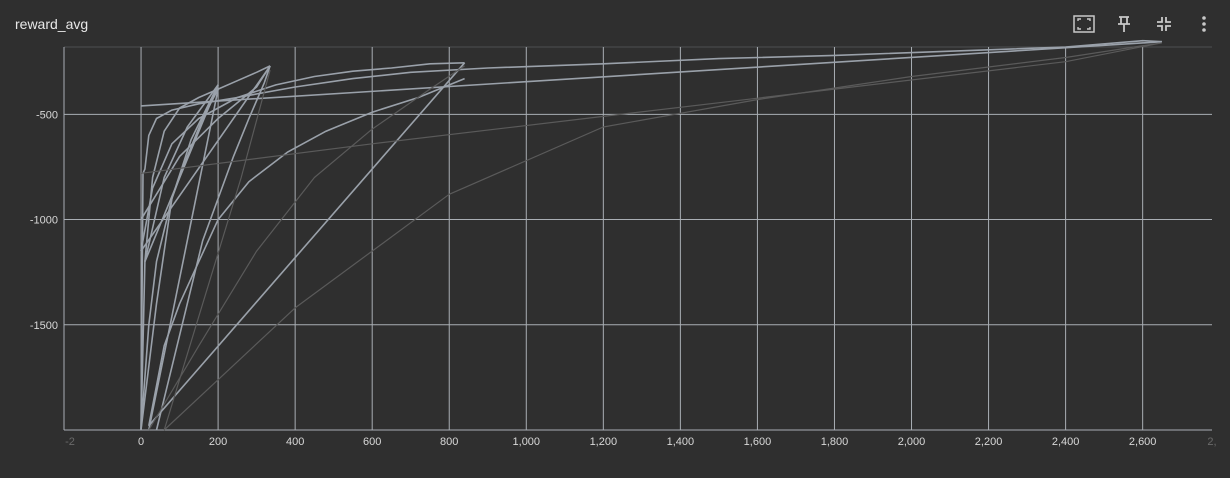 This screenshot has width=1230, height=478. I want to click on y-tick-label: -1500, so click(44, 326).